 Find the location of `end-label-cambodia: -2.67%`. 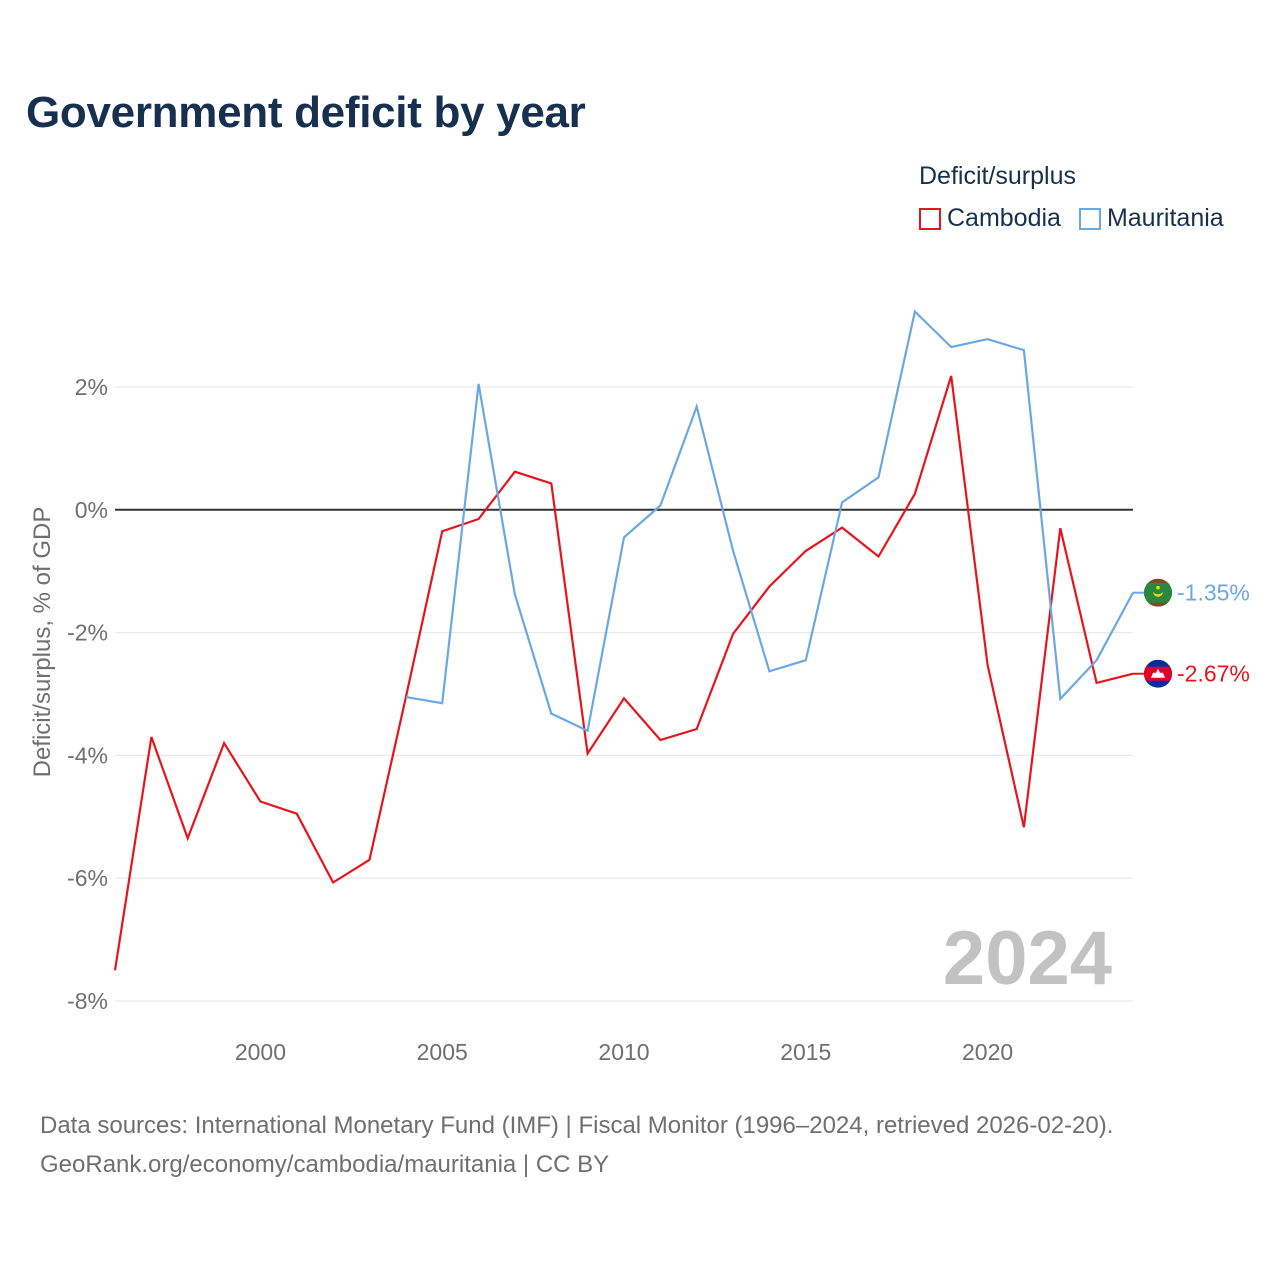

end-label-cambodia: -2.67% is located at coordinates (1213, 674).